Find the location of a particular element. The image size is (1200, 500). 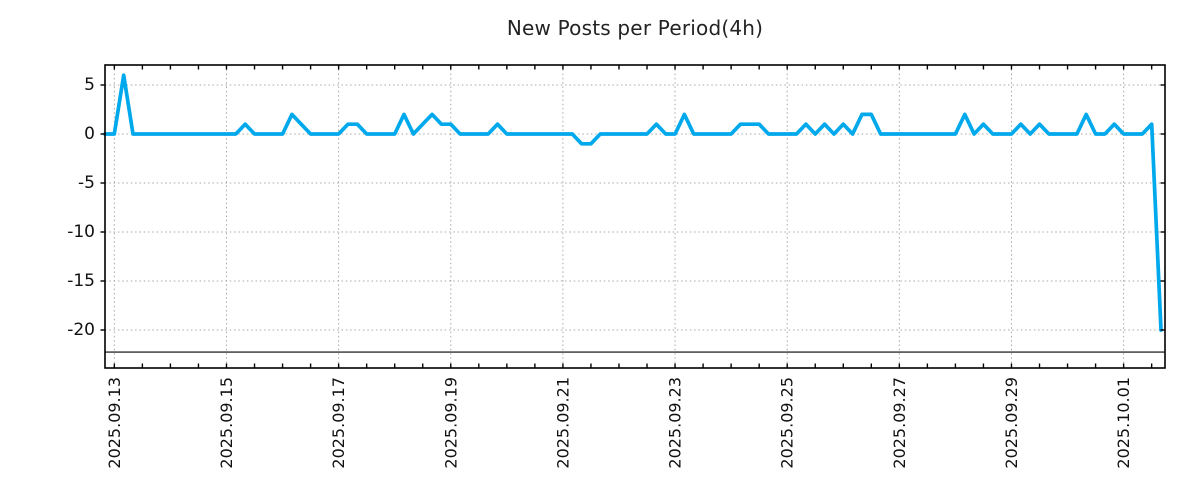

x-tick-label: 2025.09.25 is located at coordinates (787, 423).